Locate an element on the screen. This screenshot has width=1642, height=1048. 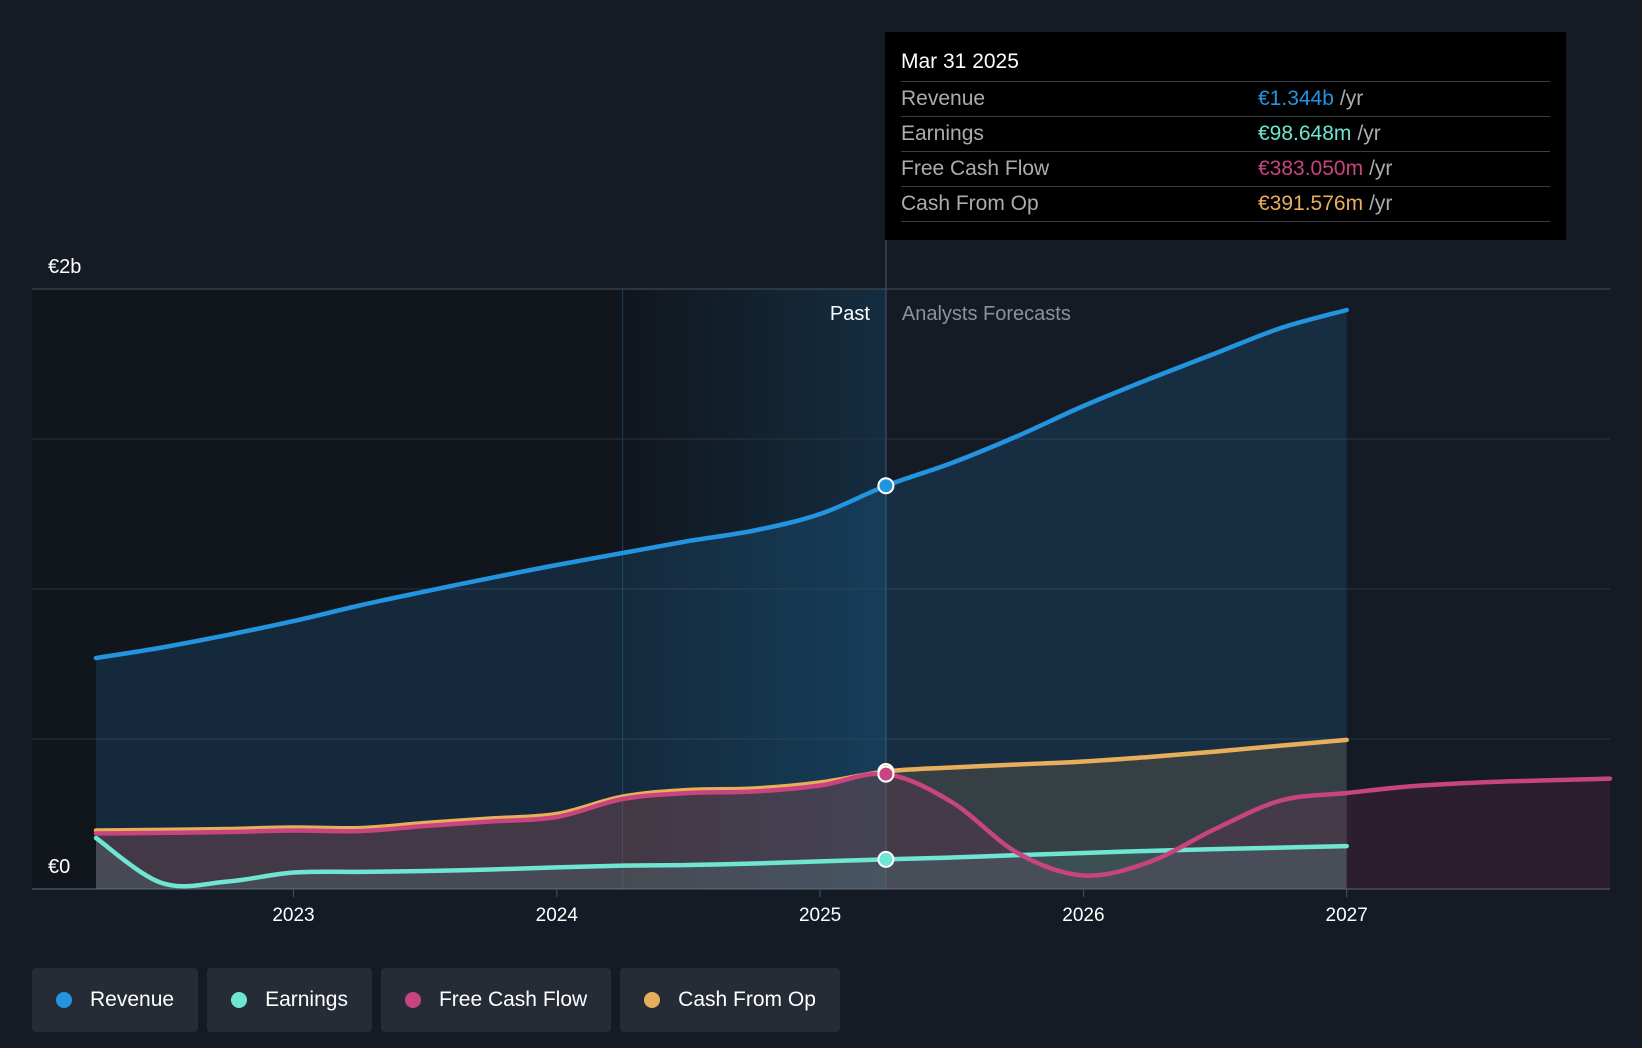
legend-label-revenue: Revenue is located at coordinates (132, 999).